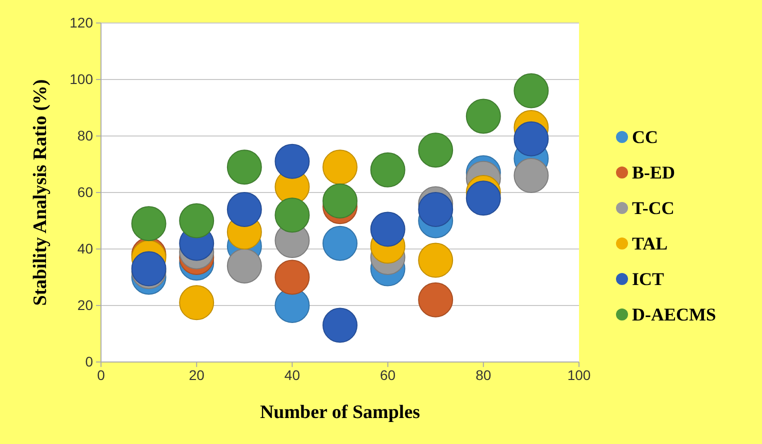  Describe the element at coordinates (645, 137) in the screenshot. I see `legend-label: CC` at that location.